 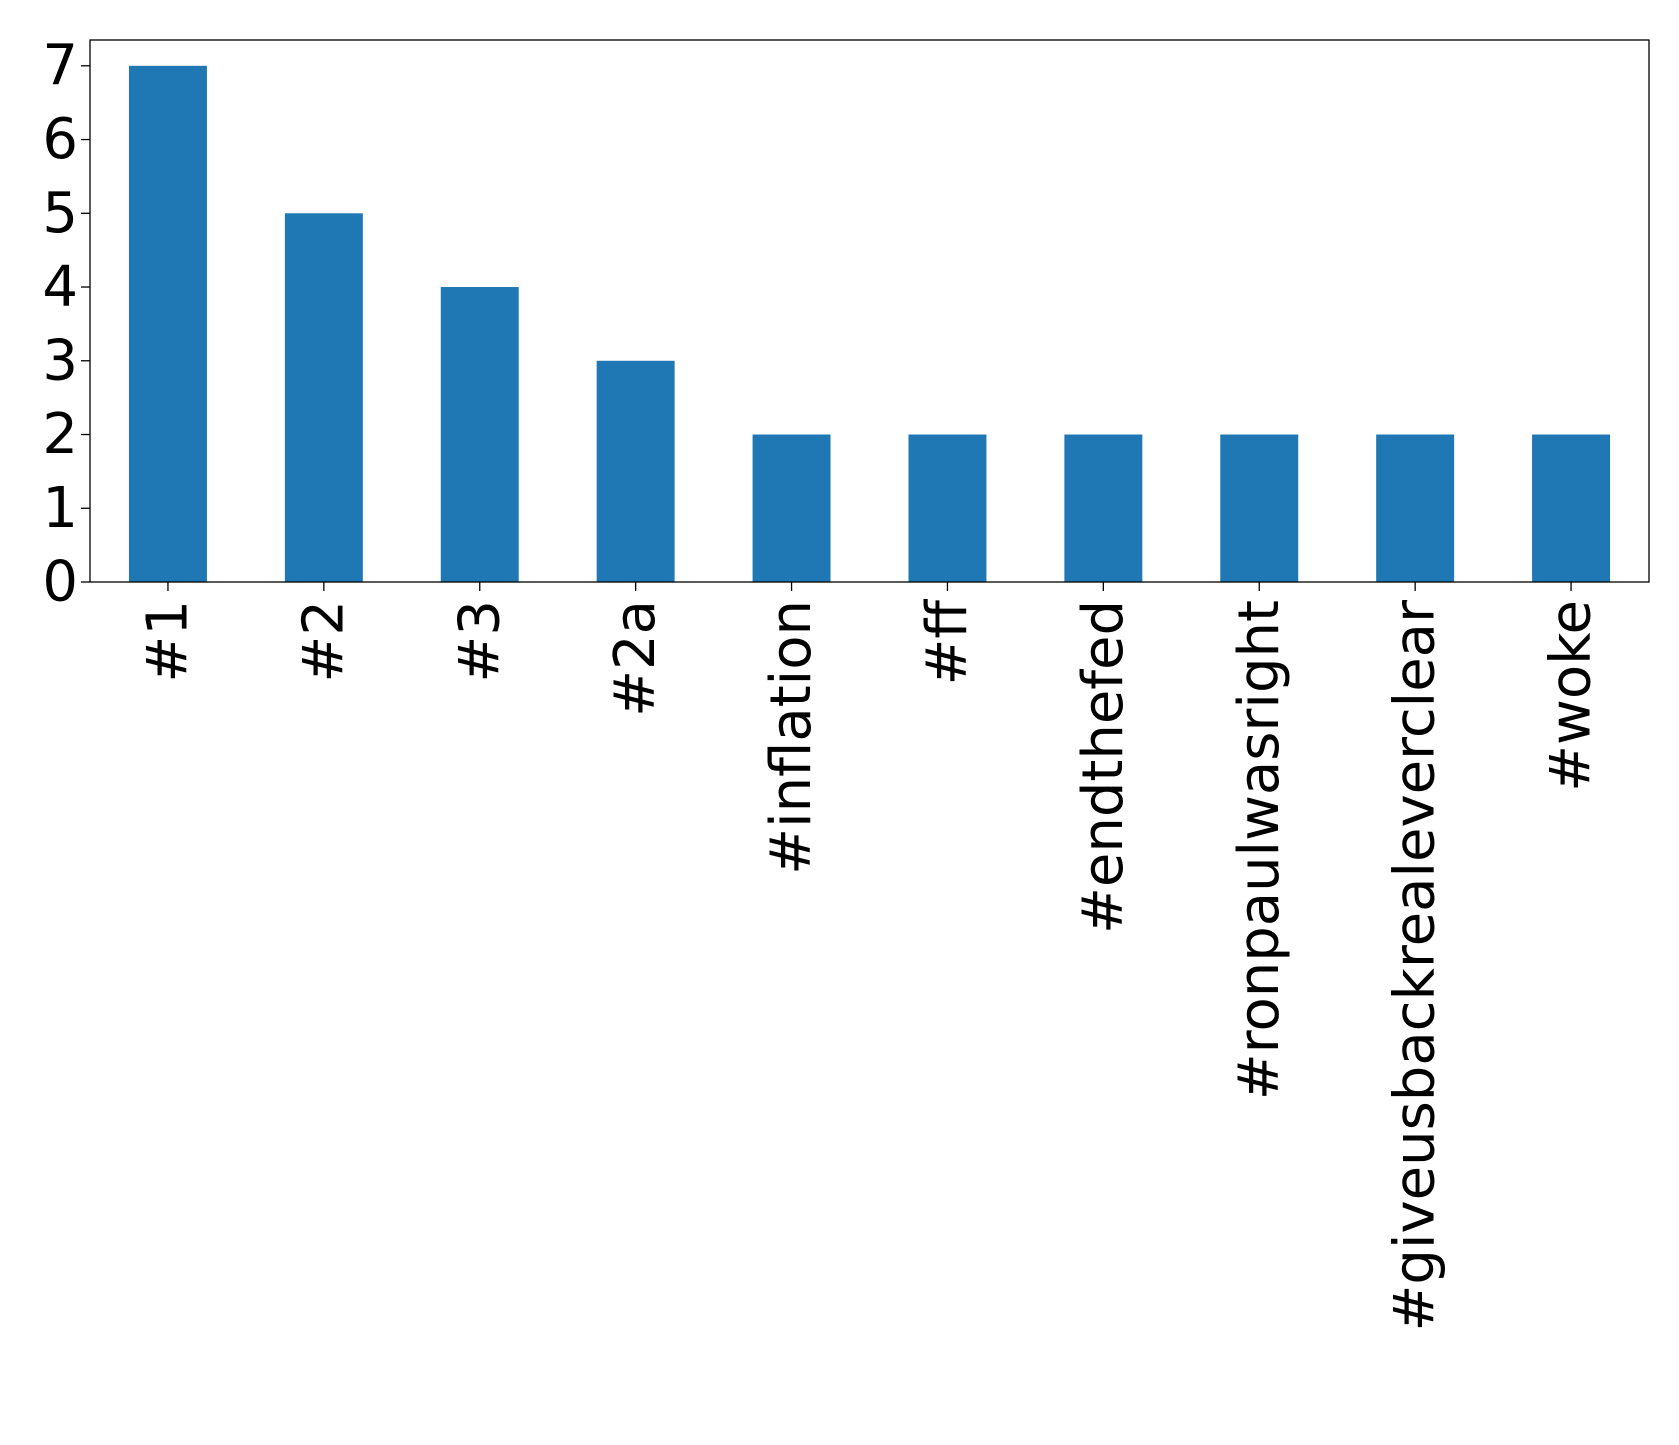 I want to click on x-tick-label: #inflation, so click(x=791, y=737).